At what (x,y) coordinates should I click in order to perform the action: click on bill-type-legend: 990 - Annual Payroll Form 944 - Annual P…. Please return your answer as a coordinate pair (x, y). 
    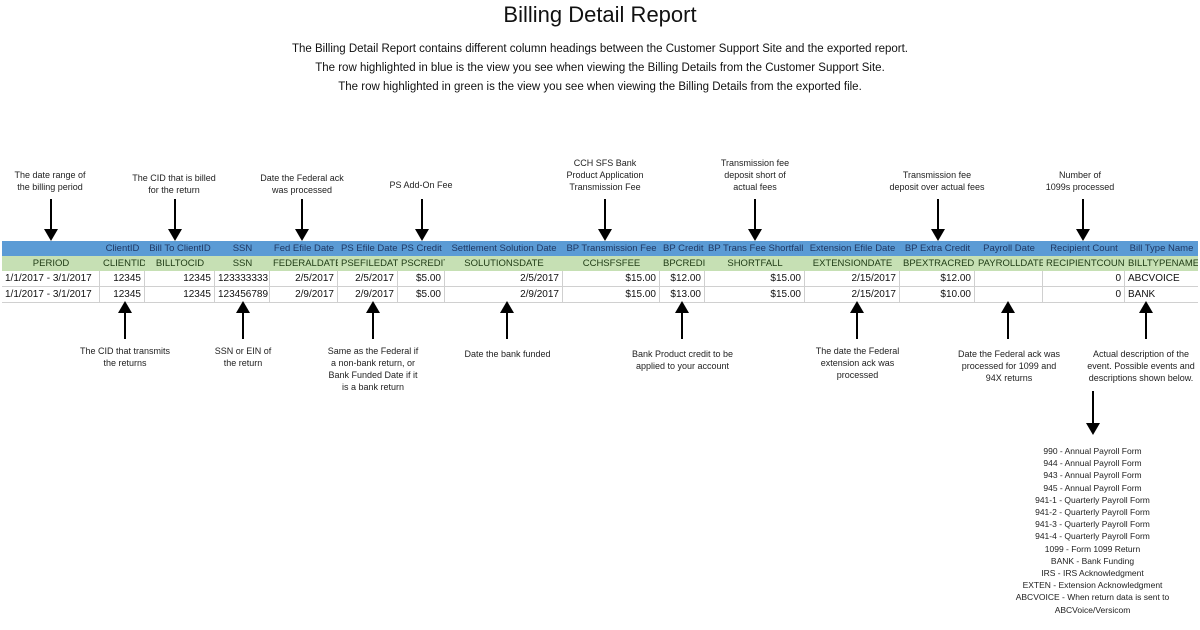
    Looking at the image, I should click on (1092, 530).